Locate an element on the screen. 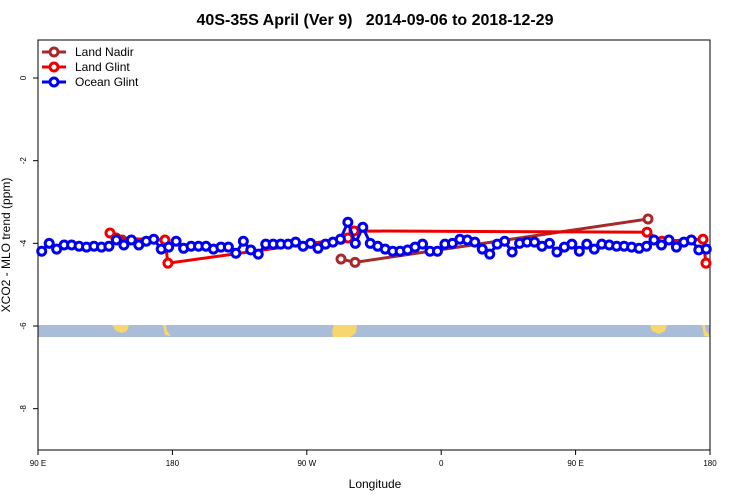 The width and height of the screenshot is (750, 500). legend-label: Land Glint is located at coordinates (102, 67).